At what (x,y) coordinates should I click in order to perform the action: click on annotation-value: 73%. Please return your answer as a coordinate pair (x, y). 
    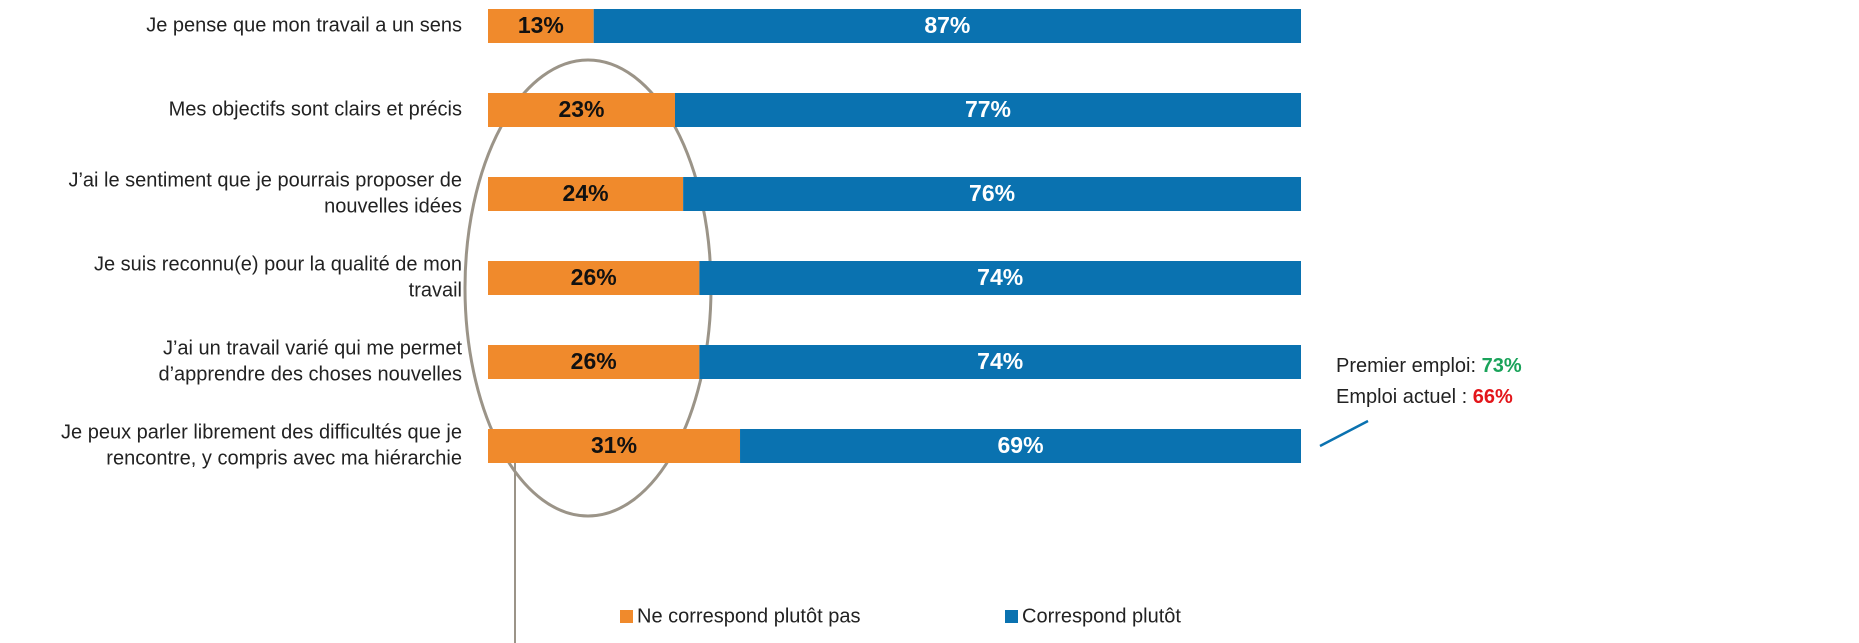
    Looking at the image, I should click on (1502, 366).